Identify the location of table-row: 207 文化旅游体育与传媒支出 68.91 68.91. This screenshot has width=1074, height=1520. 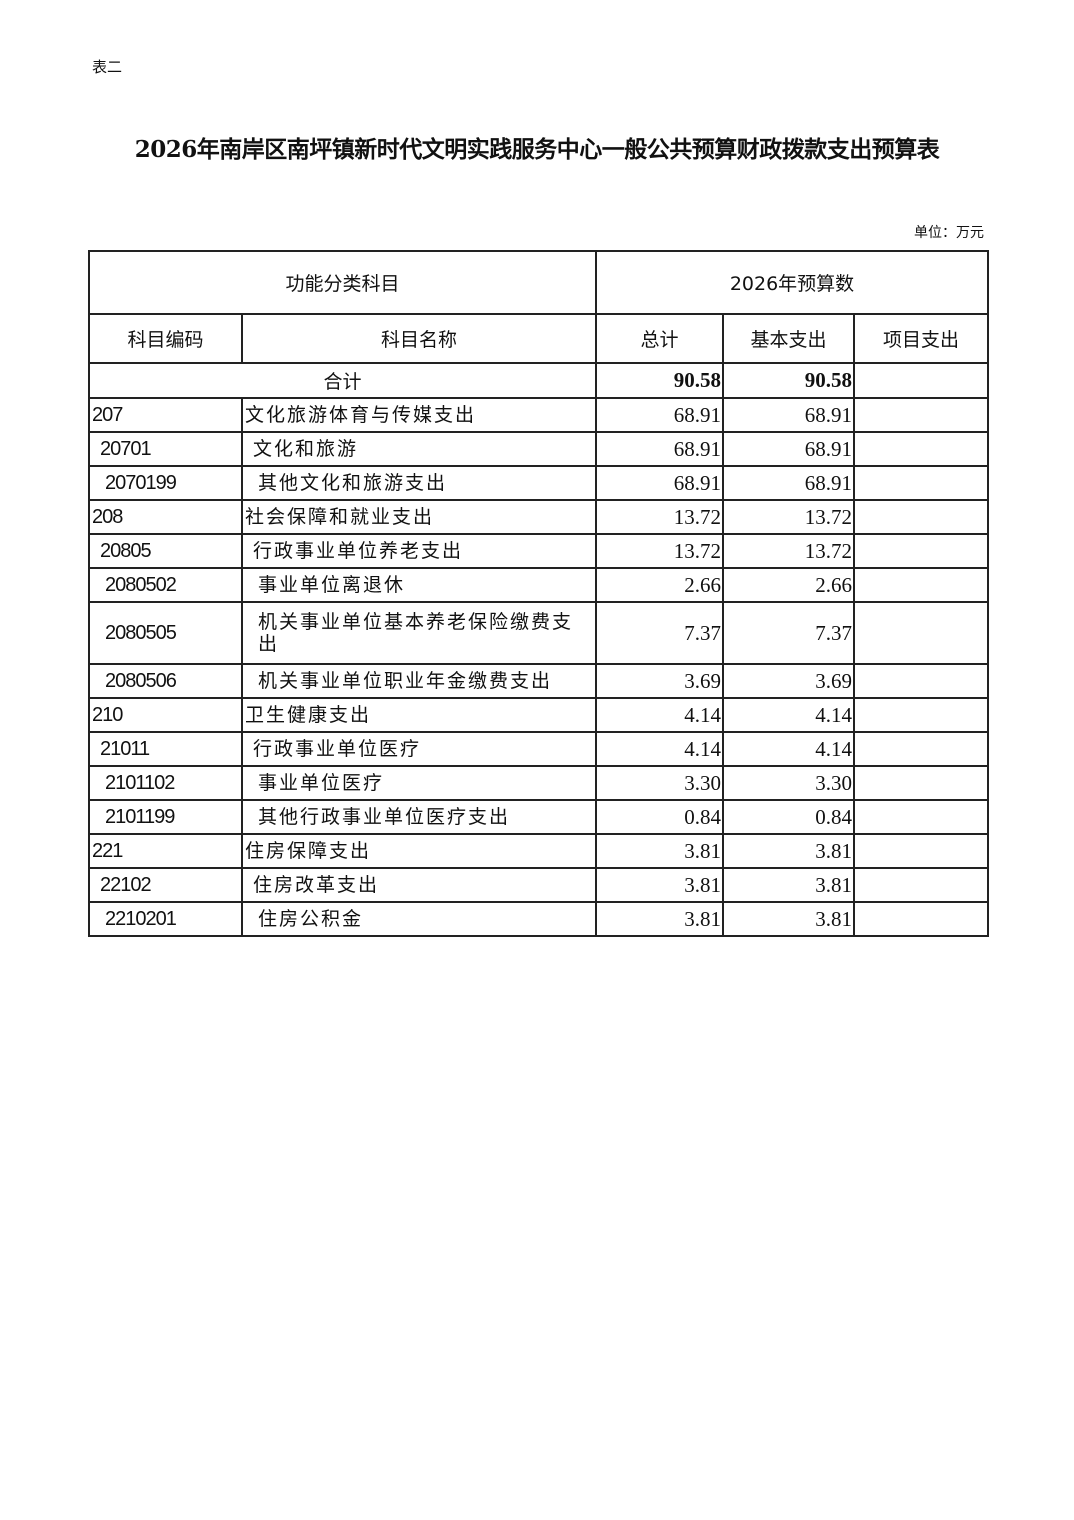
(539, 415).